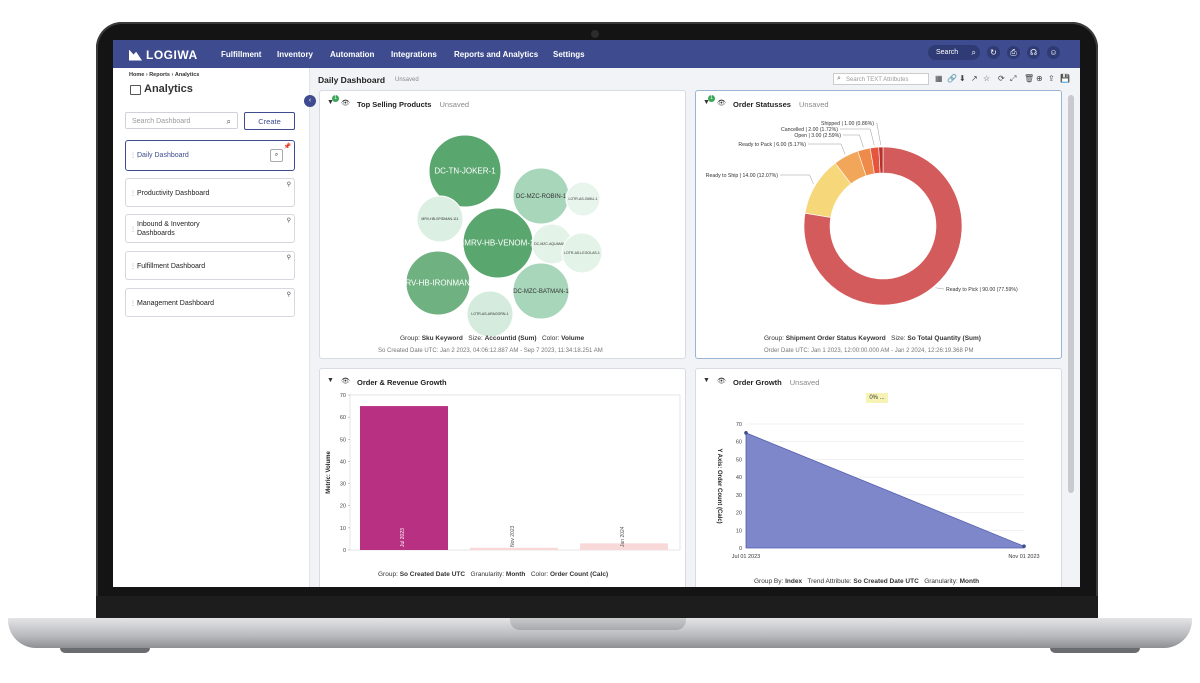 This screenshot has height=683, width=1200. Describe the element at coordinates (496, 54) in the screenshot. I see `nav-reports-analytics: Reports and Analytics` at that location.